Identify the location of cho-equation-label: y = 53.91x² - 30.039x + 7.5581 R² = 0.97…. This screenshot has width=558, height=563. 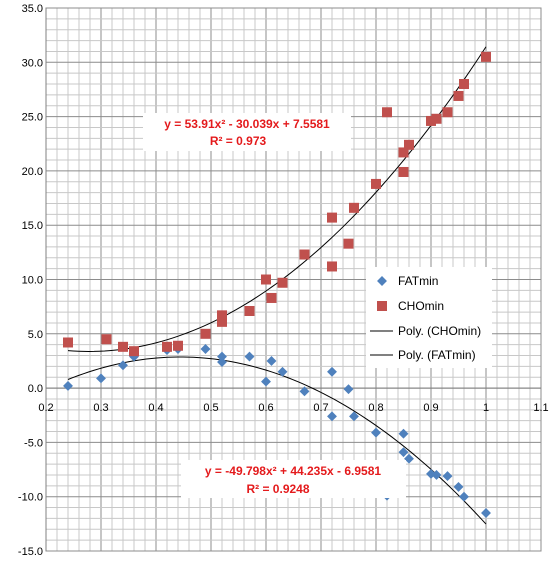
(247, 132).